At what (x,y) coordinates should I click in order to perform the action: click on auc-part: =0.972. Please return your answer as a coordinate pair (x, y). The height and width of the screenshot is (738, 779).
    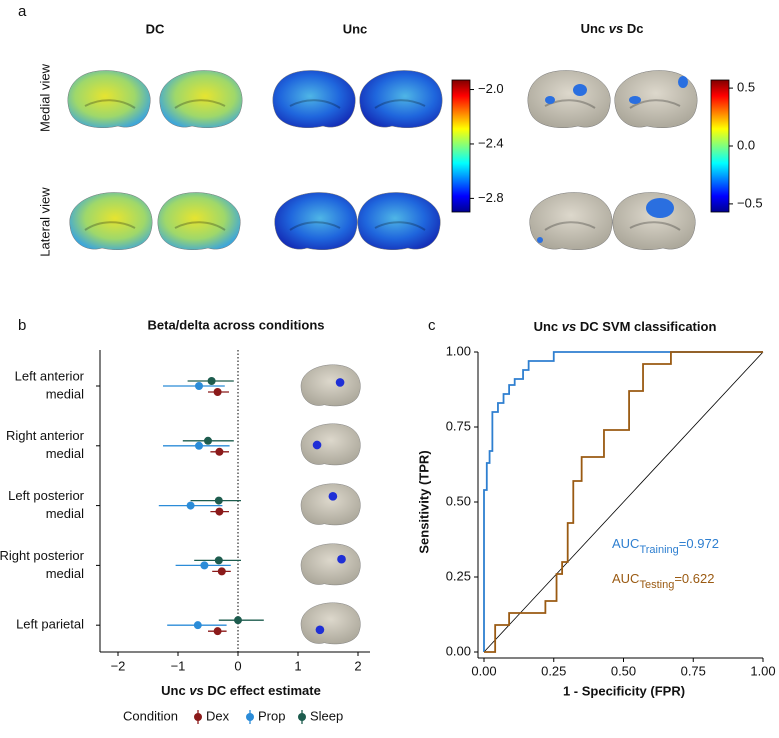
    Looking at the image, I should click on (699, 543).